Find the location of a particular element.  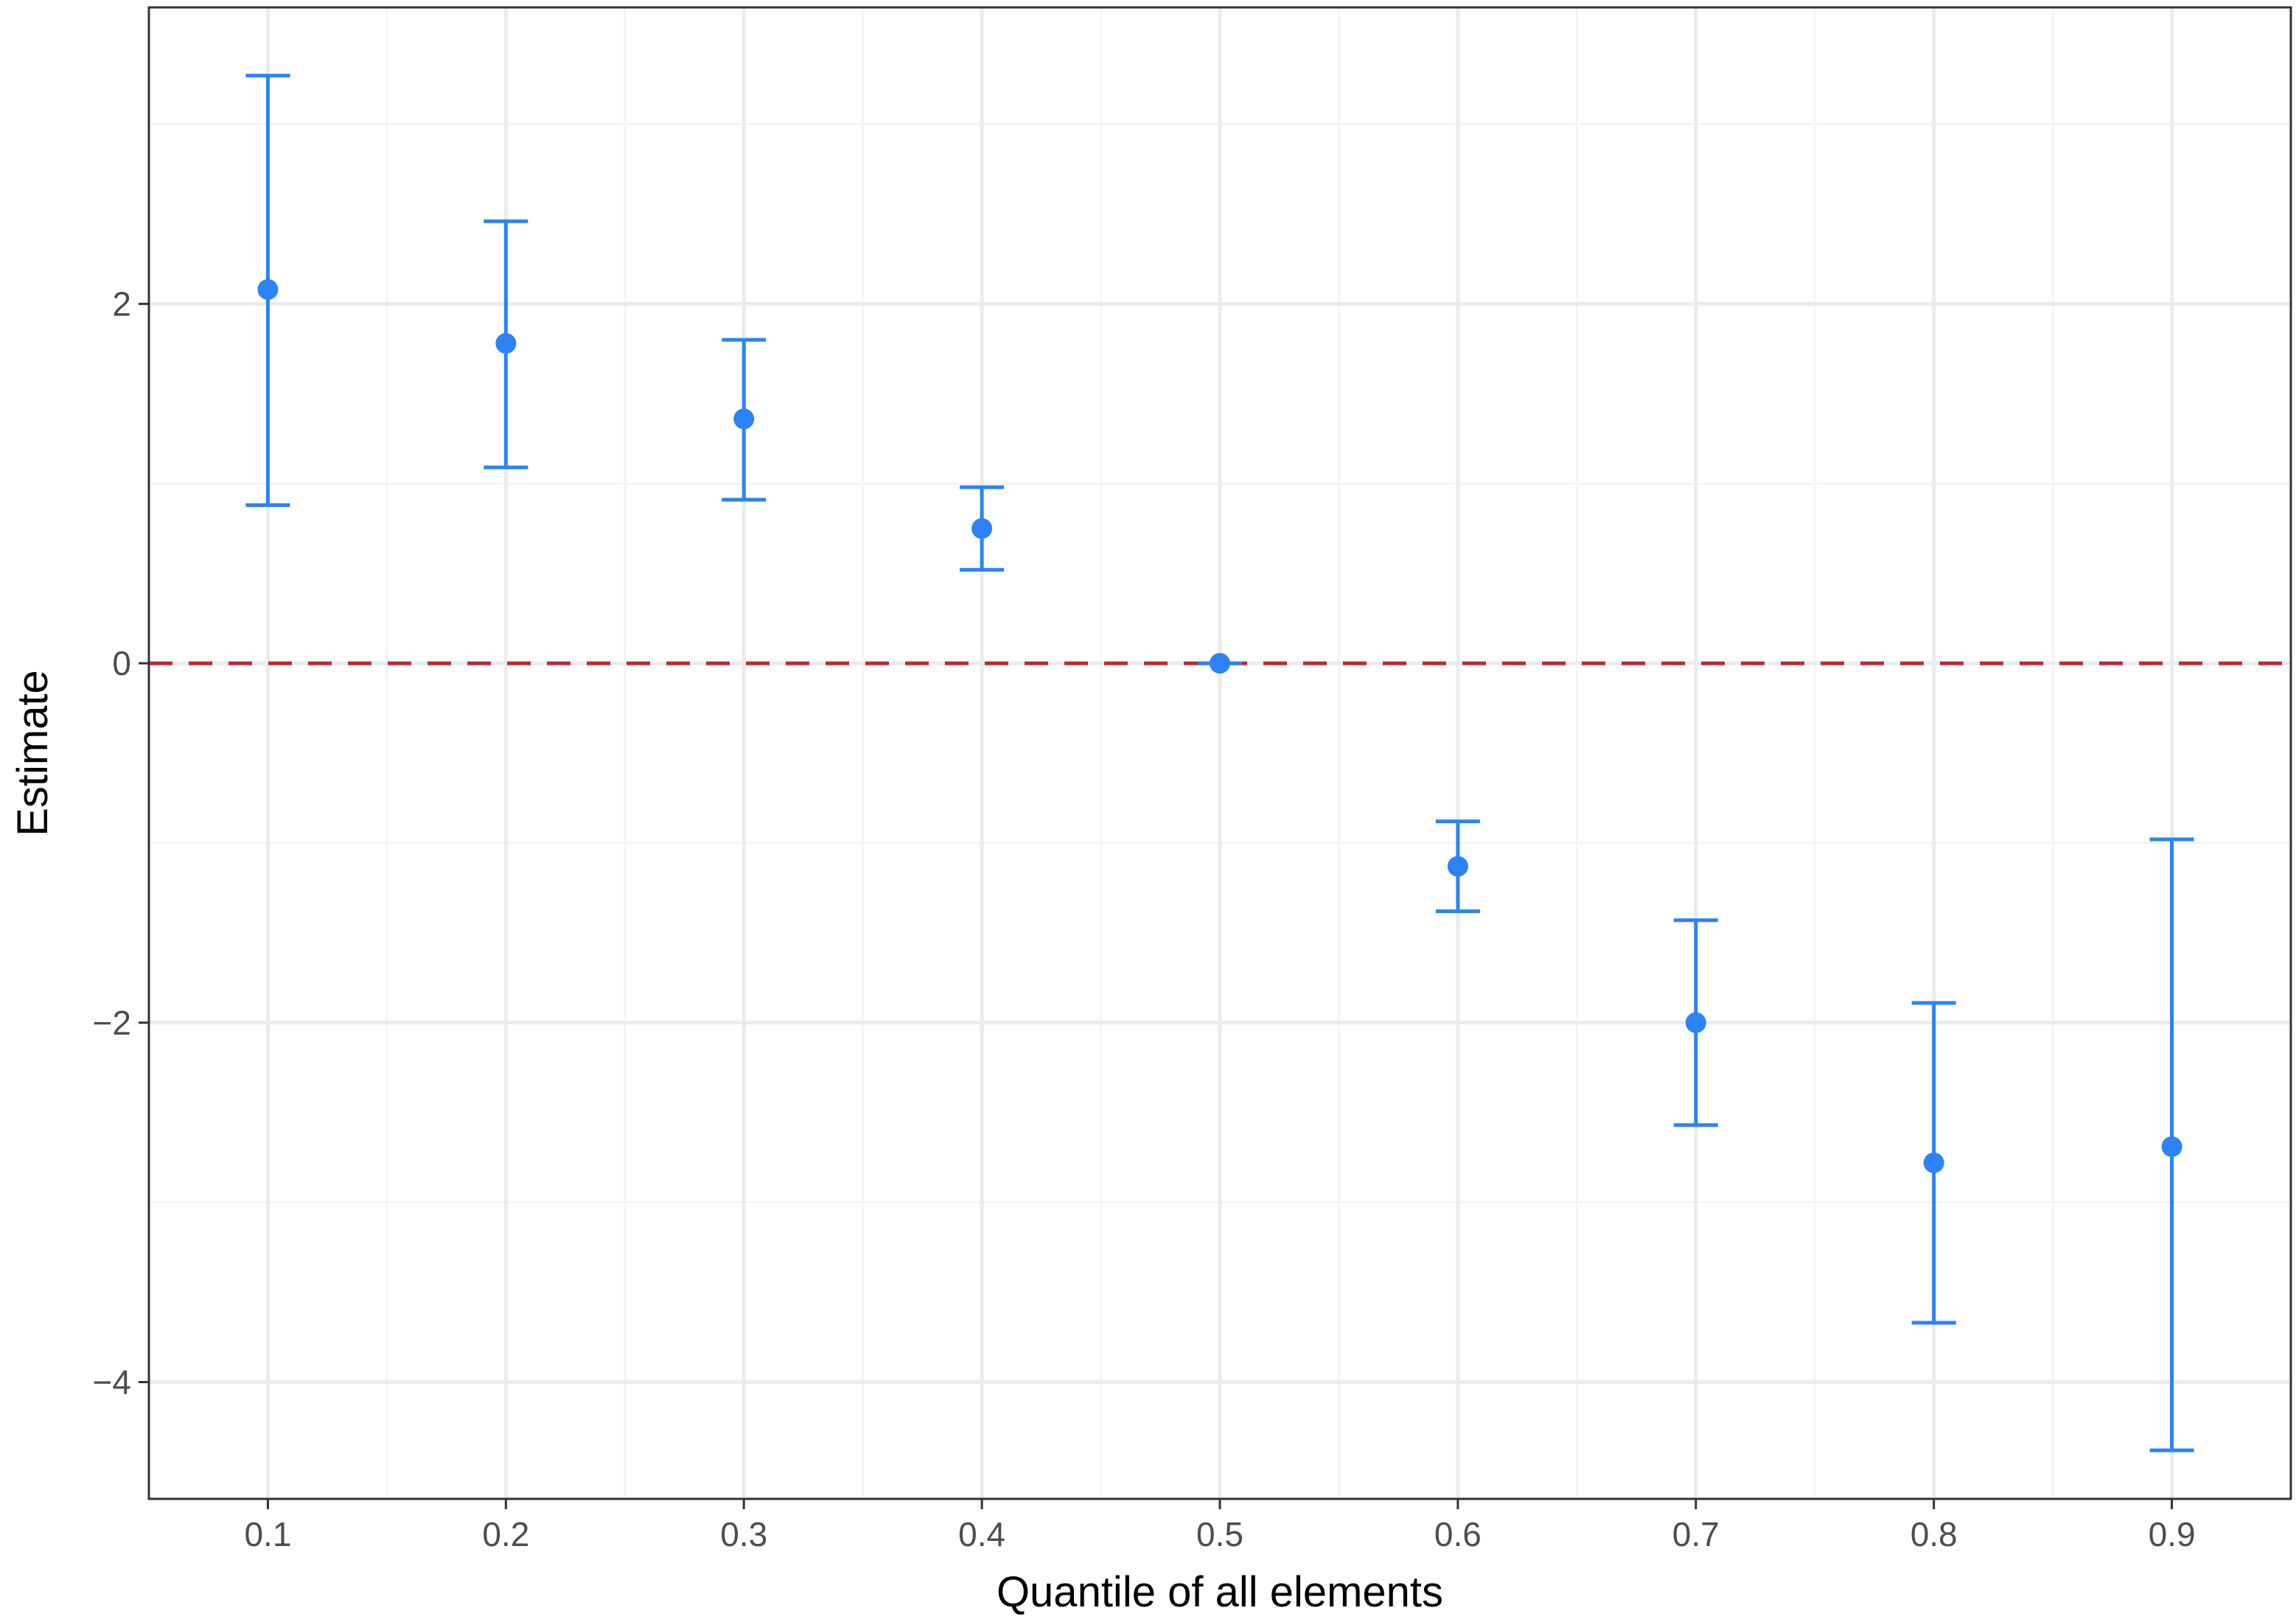

x-tick-label: 0.2 is located at coordinates (505, 1534).